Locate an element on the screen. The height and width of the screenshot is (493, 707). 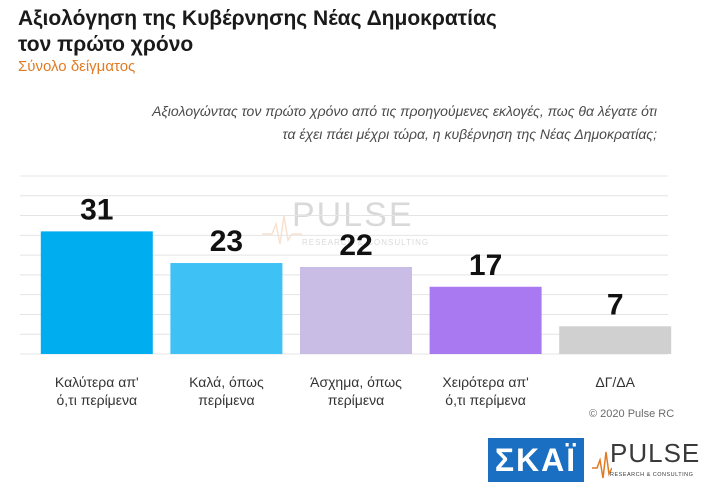
bar-value-label: 22 is located at coordinates (355, 245).